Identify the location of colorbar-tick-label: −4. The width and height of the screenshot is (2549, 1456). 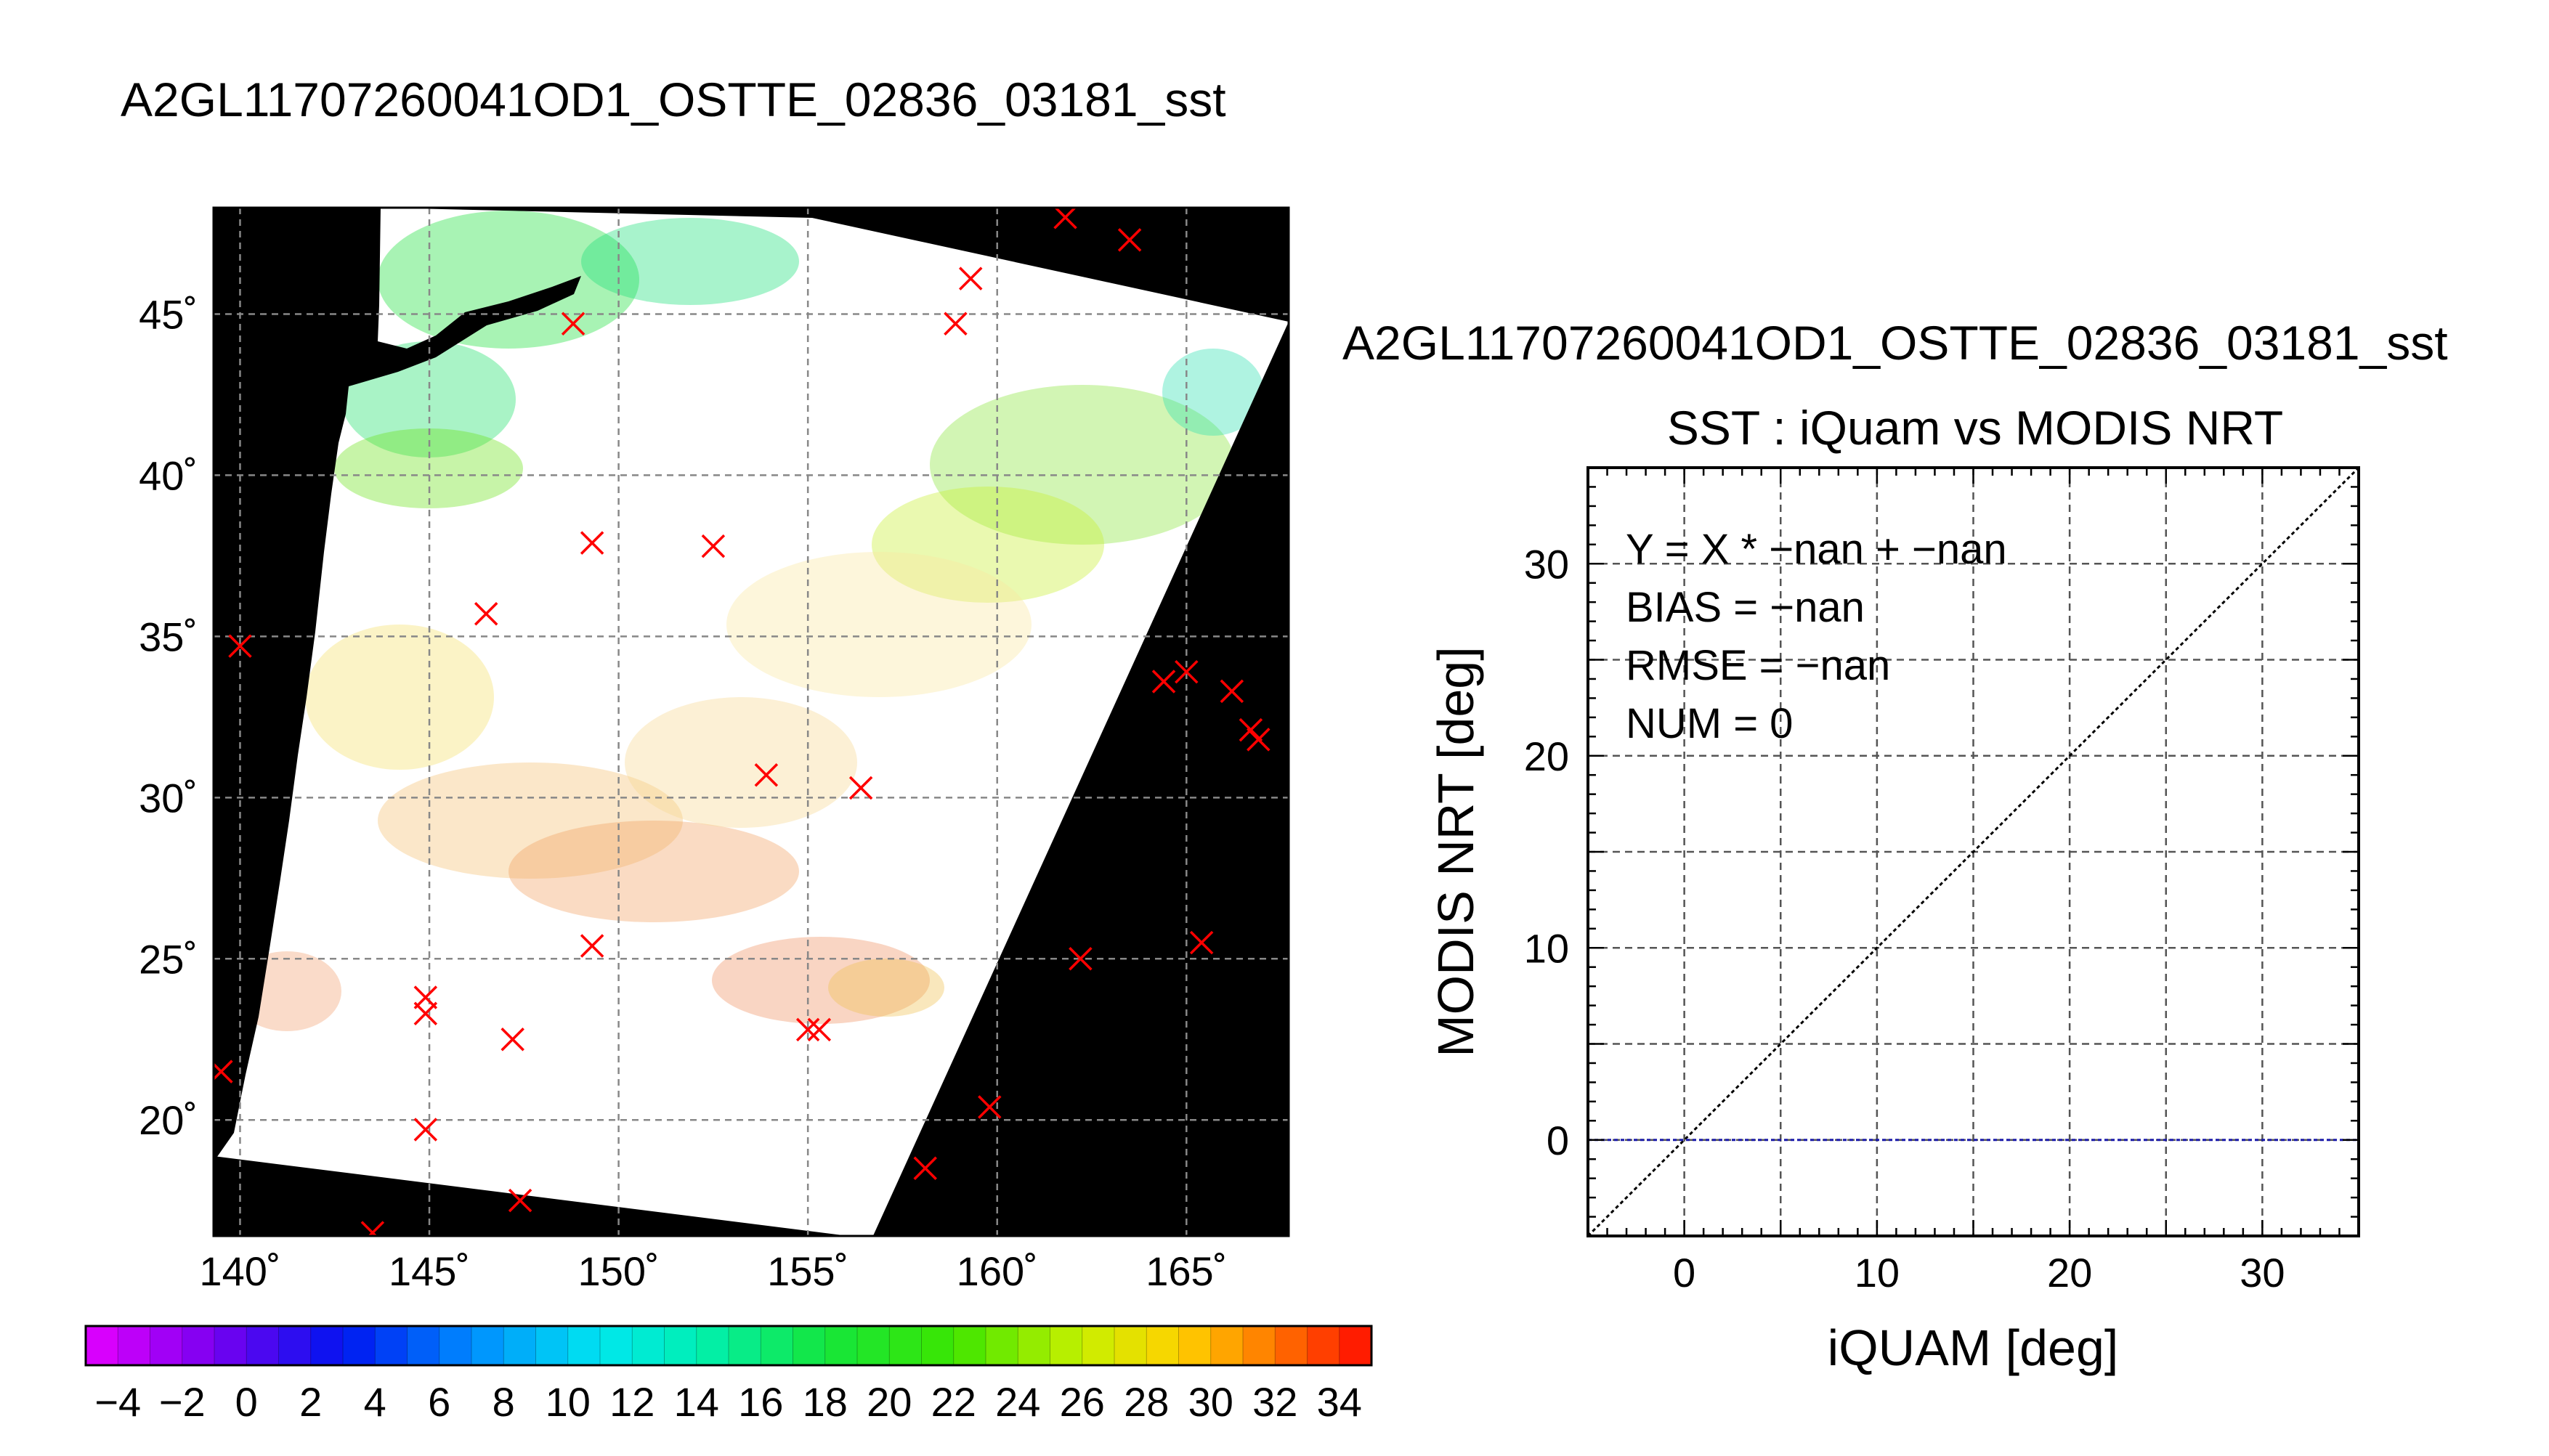
(118, 1402).